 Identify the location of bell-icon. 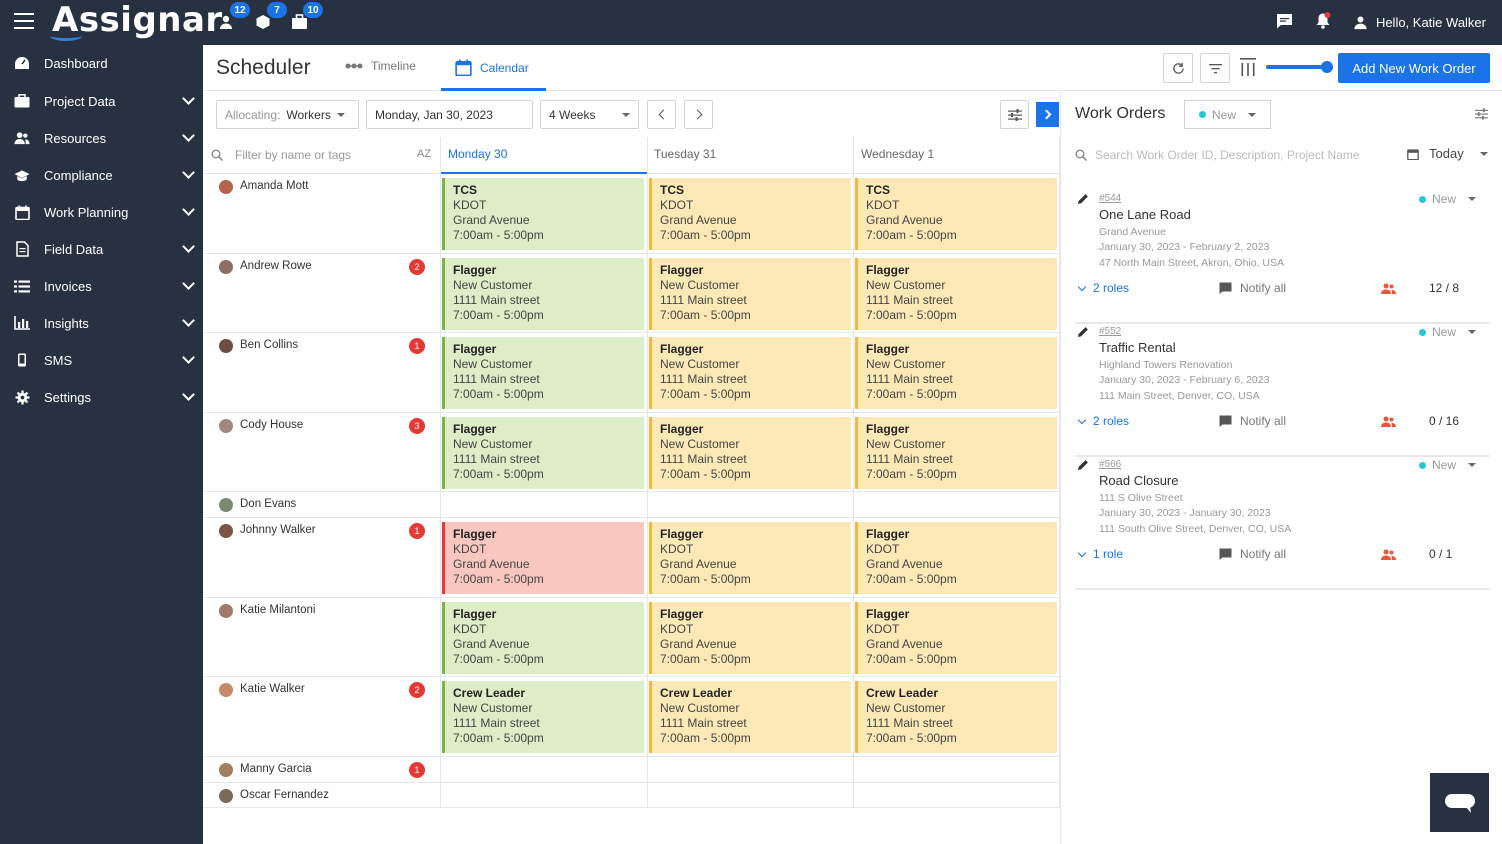
(1323, 22).